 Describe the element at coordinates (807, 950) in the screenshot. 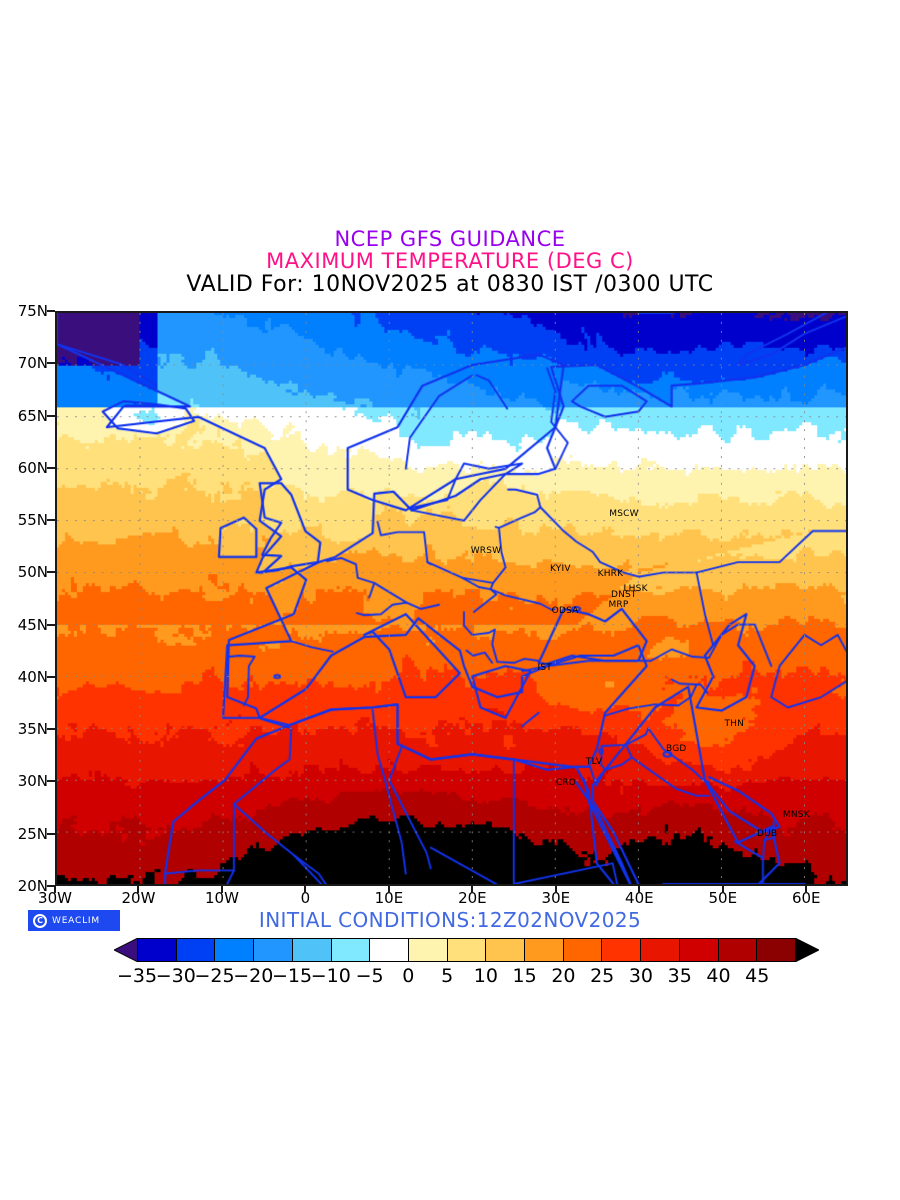

I see `colorbar-over-cap` at that location.